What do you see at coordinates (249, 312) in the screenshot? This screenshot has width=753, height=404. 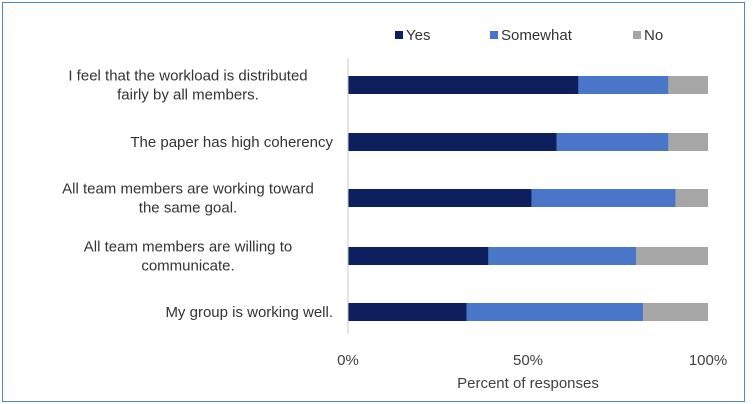 I see `category-label-5-line-1: My group is working well.` at bounding box center [249, 312].